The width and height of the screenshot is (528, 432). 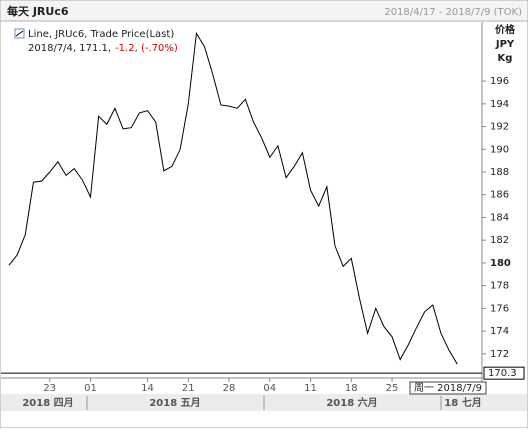 What do you see at coordinates (101, 34) in the screenshot?
I see `legend-label: Line, JRUc6, Trade Price(Last)` at bounding box center [101, 34].